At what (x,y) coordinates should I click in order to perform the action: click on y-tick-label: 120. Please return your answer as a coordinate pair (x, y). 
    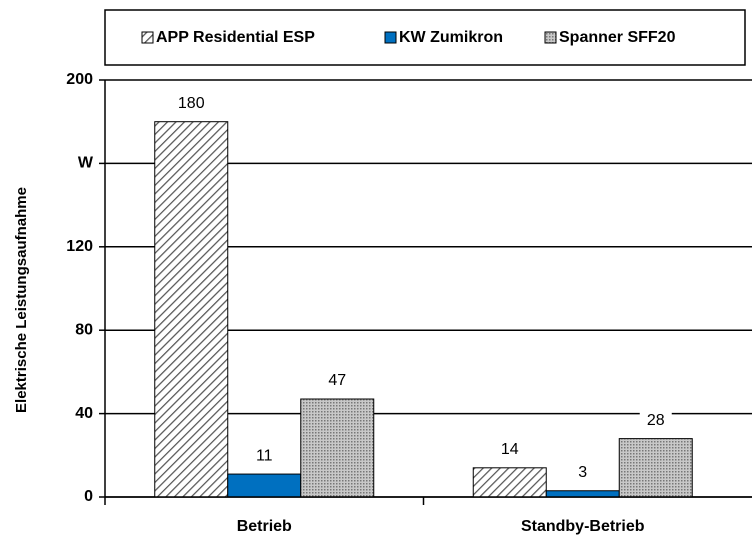
    Looking at the image, I should click on (79, 246).